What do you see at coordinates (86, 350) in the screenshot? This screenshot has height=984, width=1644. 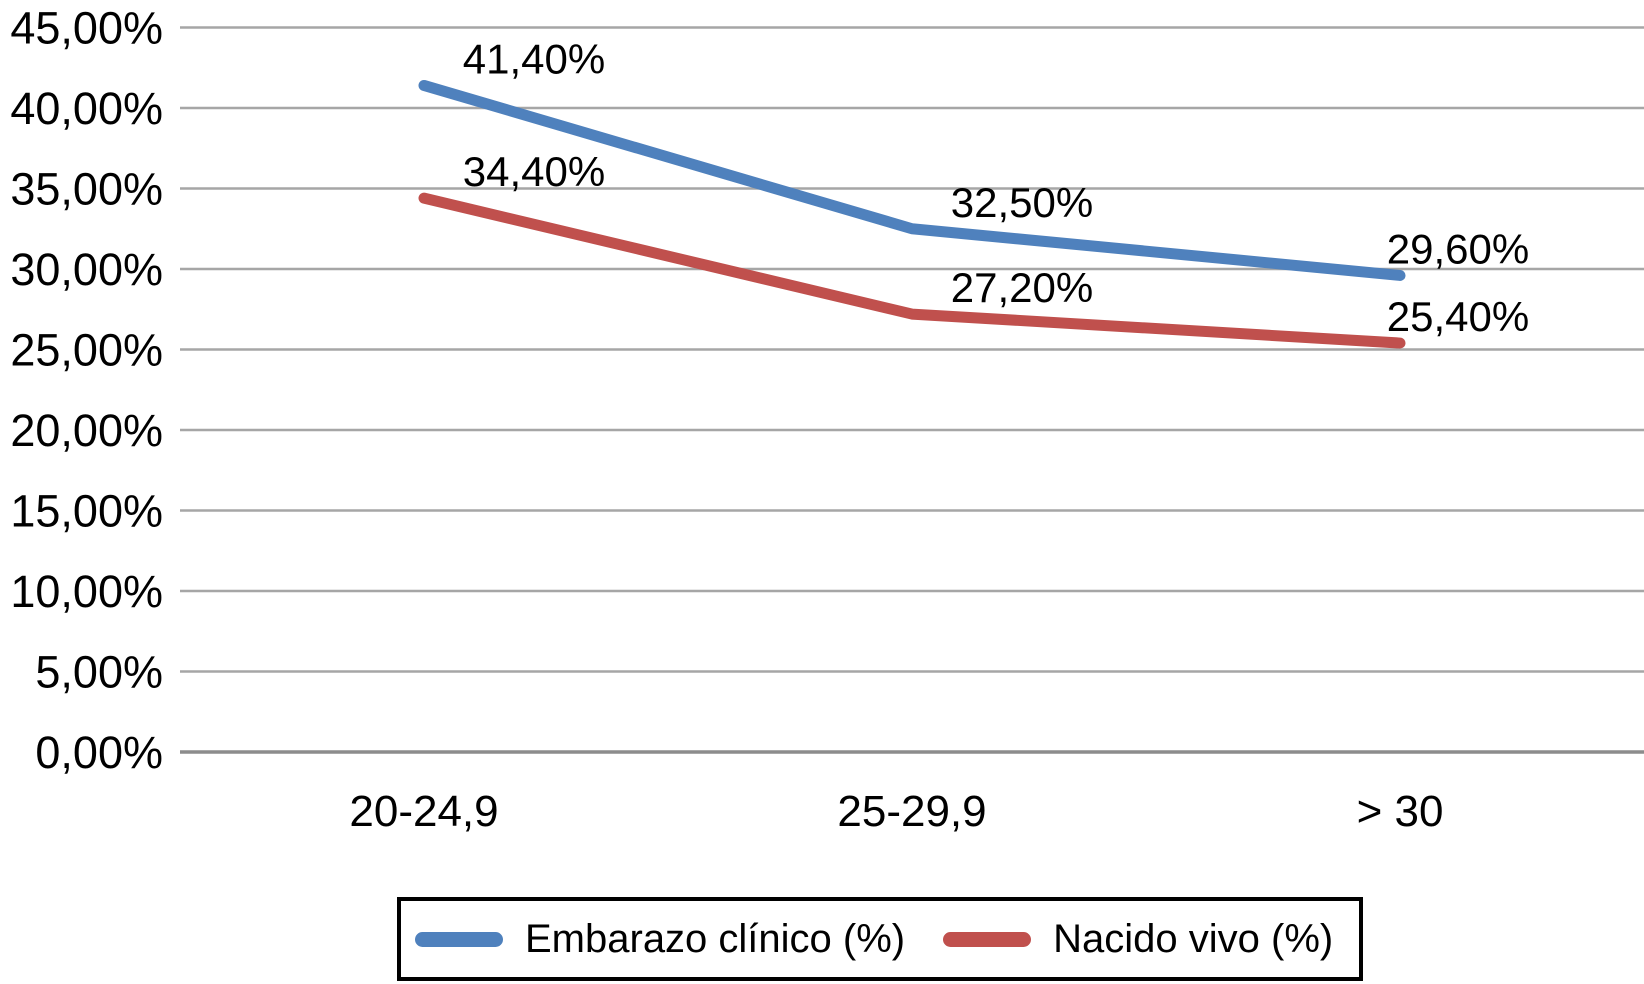 I see `y-axis-tick-label: 25,00%` at bounding box center [86, 350].